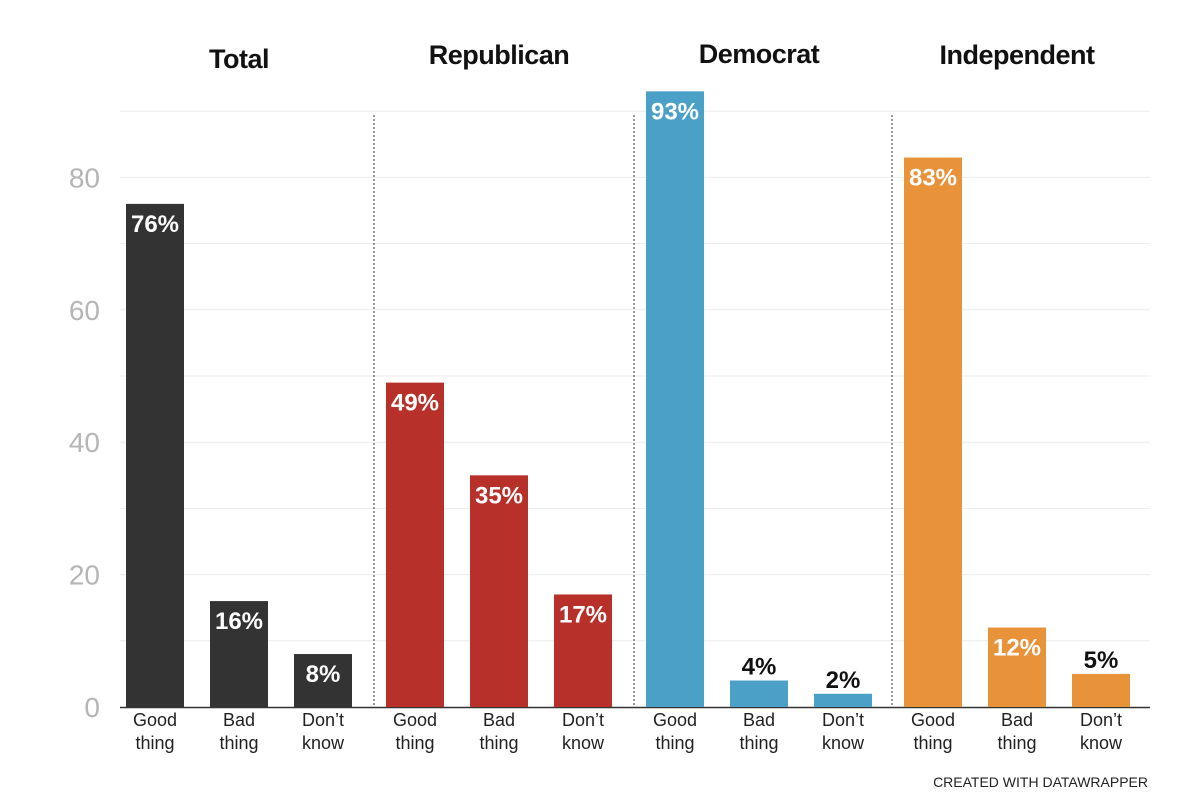  I want to click on panel-title: Republican, so click(499, 55).